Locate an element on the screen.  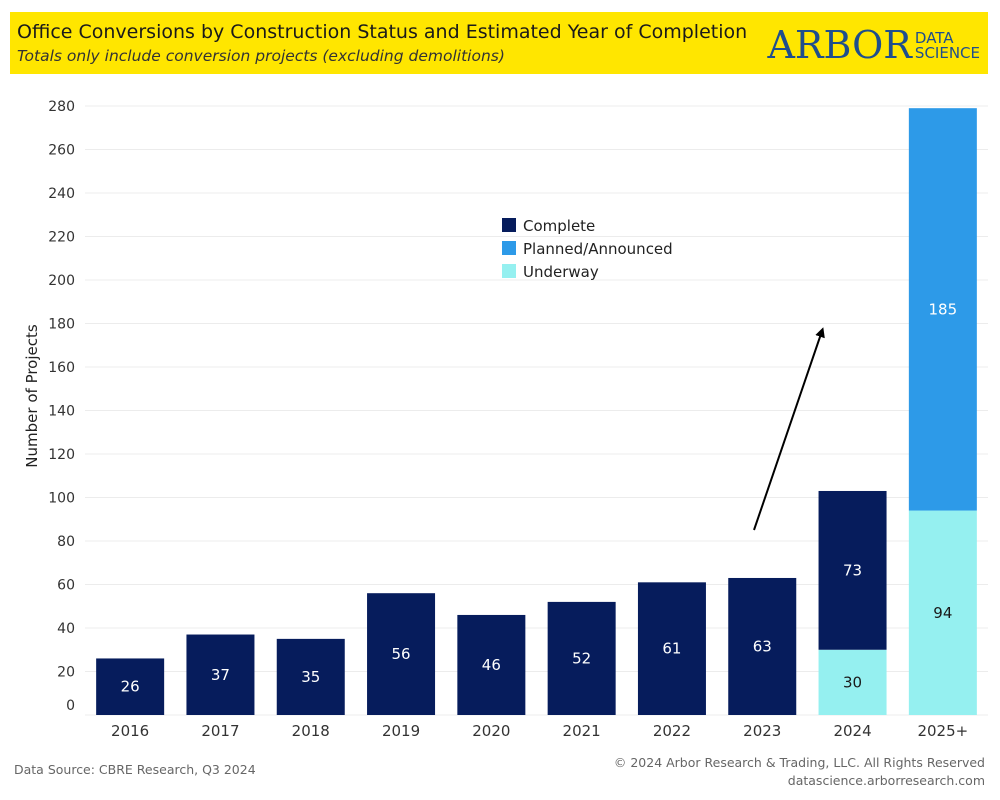
trend-arrow-line is located at coordinates (789, 429).